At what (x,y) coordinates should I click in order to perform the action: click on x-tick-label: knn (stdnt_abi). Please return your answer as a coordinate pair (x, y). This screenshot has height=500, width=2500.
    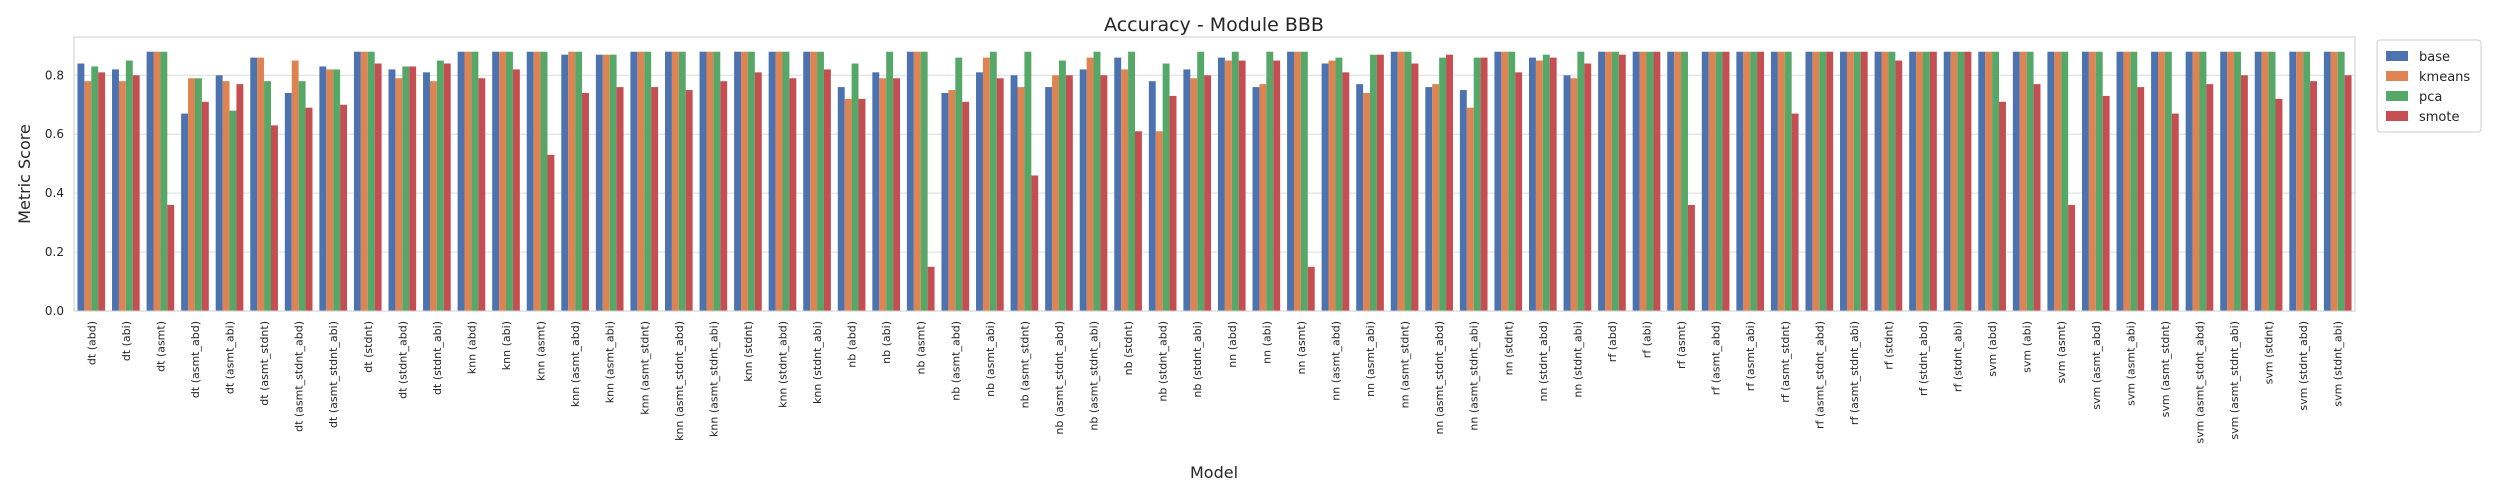
    Looking at the image, I should click on (817, 362).